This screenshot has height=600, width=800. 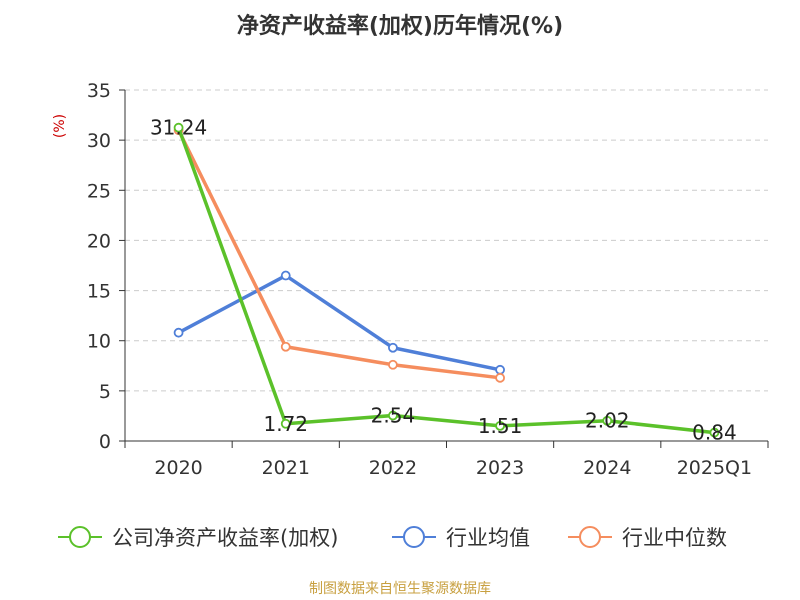 What do you see at coordinates (393, 468) in the screenshot?
I see `x-tick-label: 2022` at bounding box center [393, 468].